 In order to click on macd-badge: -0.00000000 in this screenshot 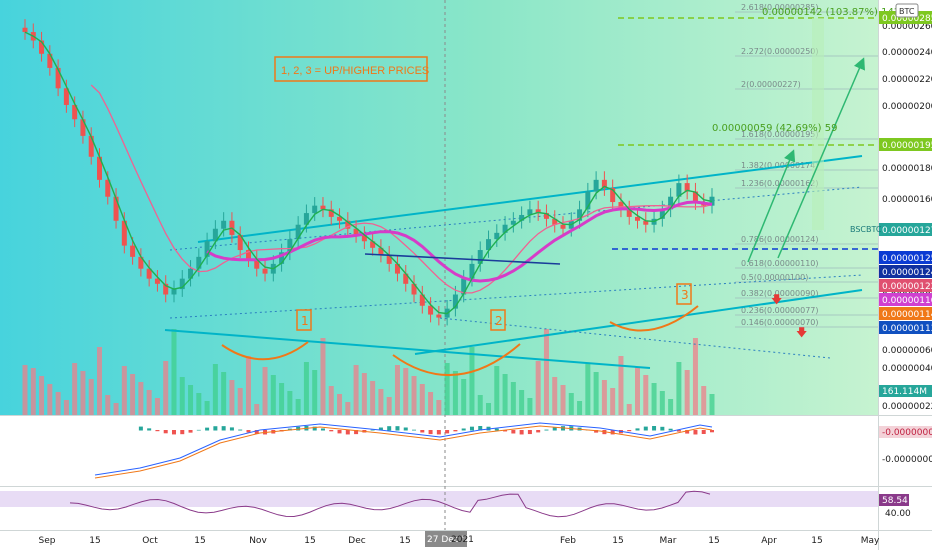, I will do `click(907, 433)`.